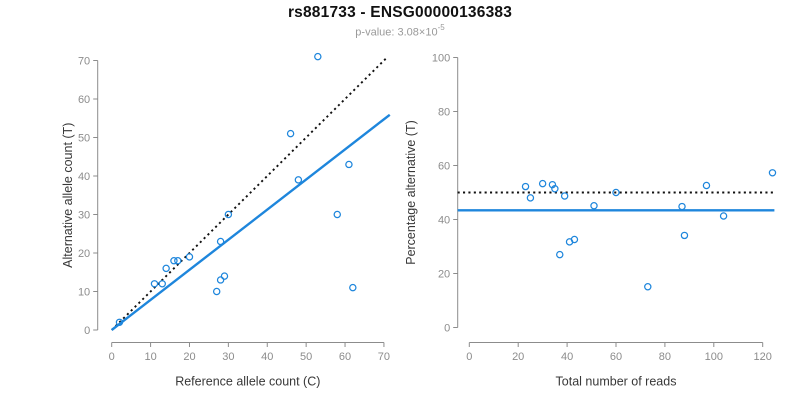 This screenshot has height=400, width=800. What do you see at coordinates (84, 62) in the screenshot?
I see `y-tick-label: 70` at bounding box center [84, 62].